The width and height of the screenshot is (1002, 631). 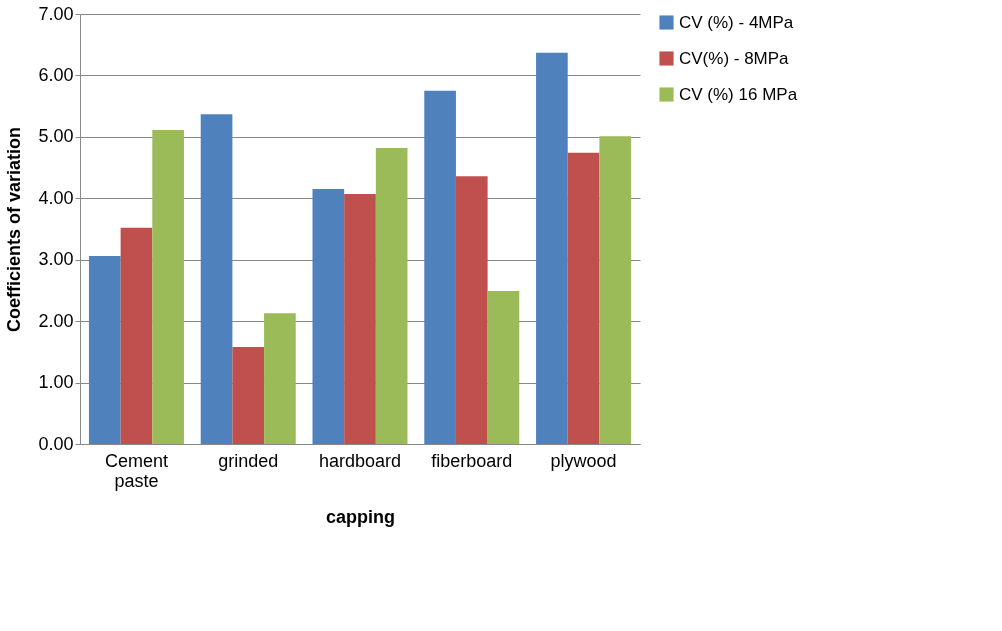 What do you see at coordinates (472, 460) in the screenshot?
I see `x-tick-label: fiberboard` at bounding box center [472, 460].